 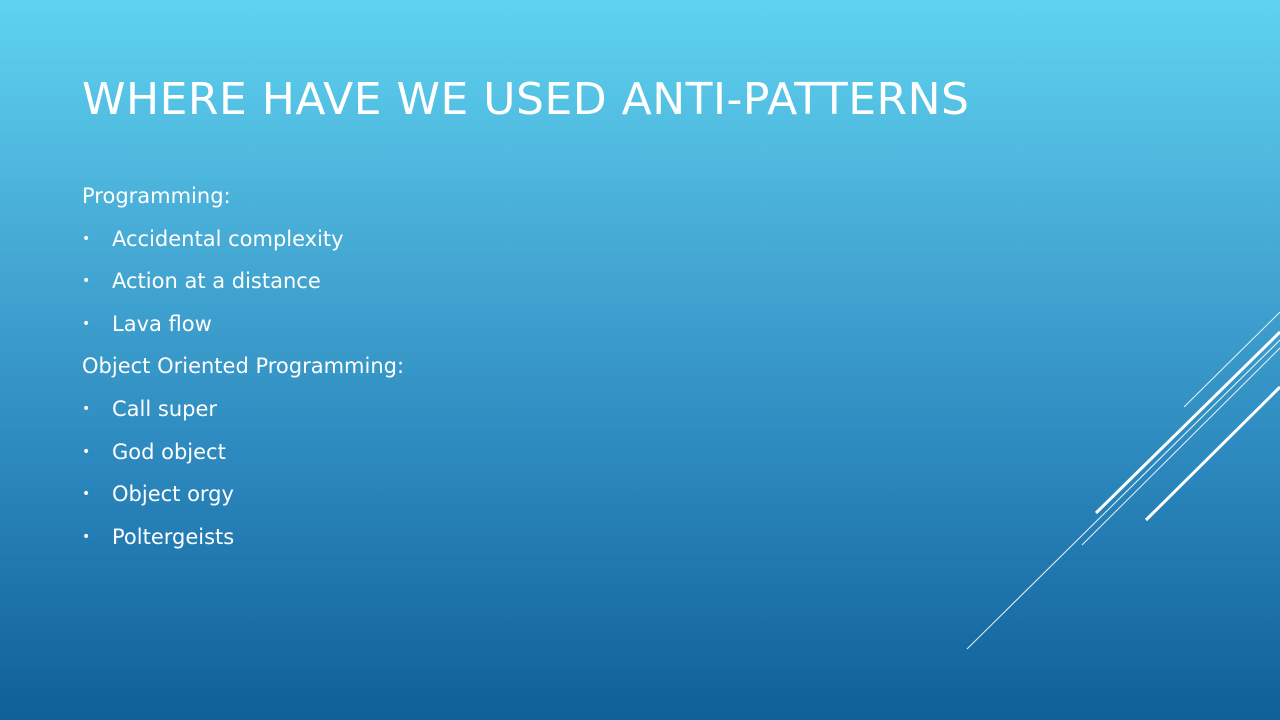 I want to click on slide-title: WHERE HAVE WE USED ANTI-PATTERNS, so click(x=526, y=99).